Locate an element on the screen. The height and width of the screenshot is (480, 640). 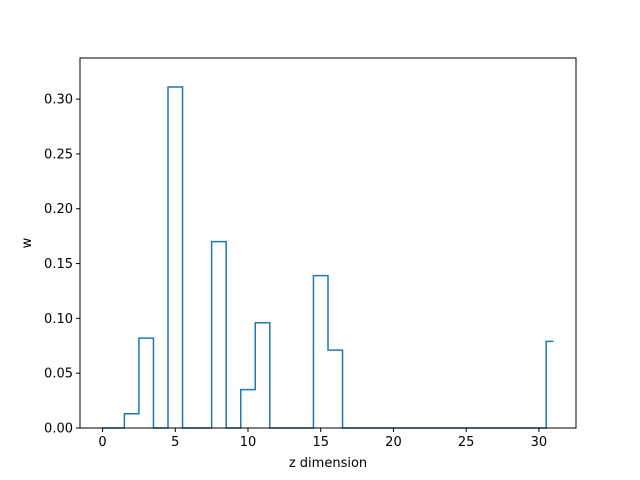
y-tick-label: 0.10 is located at coordinates (58, 319).